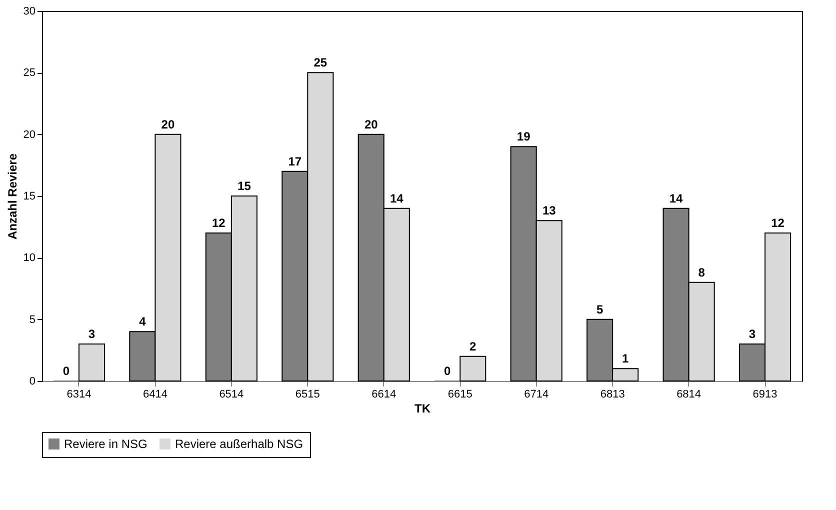 The height and width of the screenshot is (510, 836). I want to click on x-axis-title: TK, so click(422, 409).